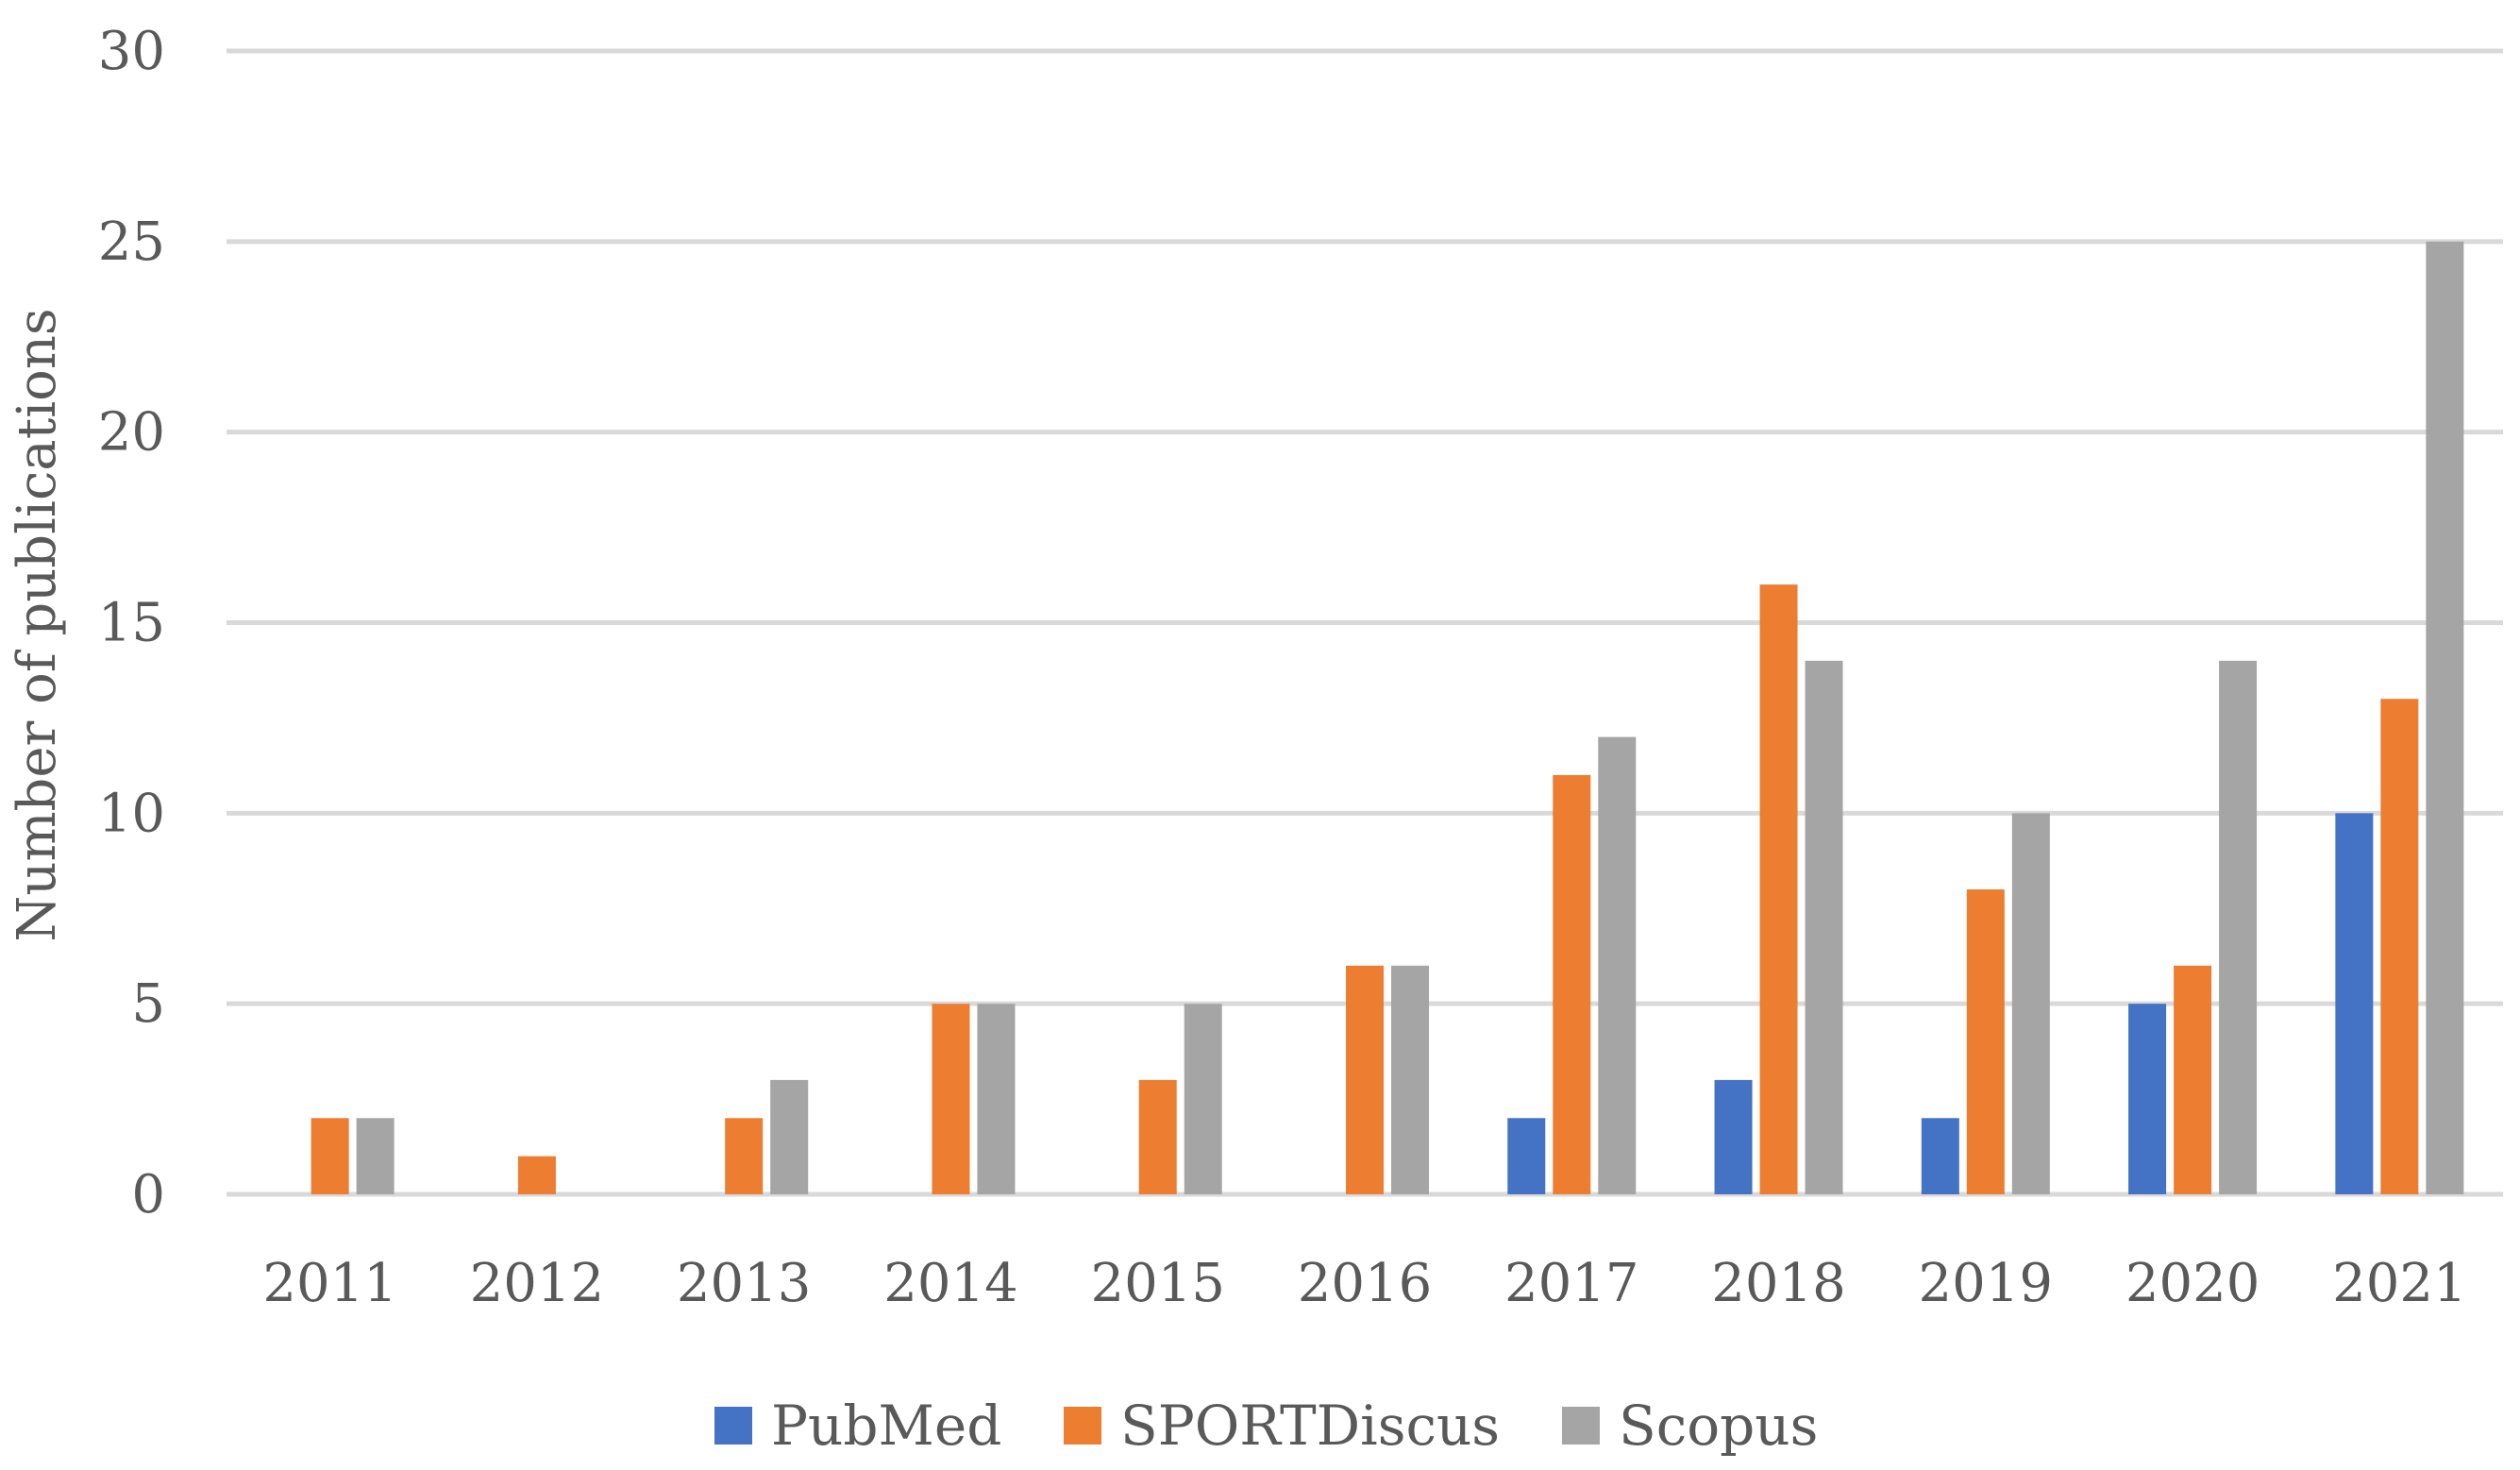  Describe the element at coordinates (1985, 1041) in the screenshot. I see `bar-sportdiscus-2019` at that location.